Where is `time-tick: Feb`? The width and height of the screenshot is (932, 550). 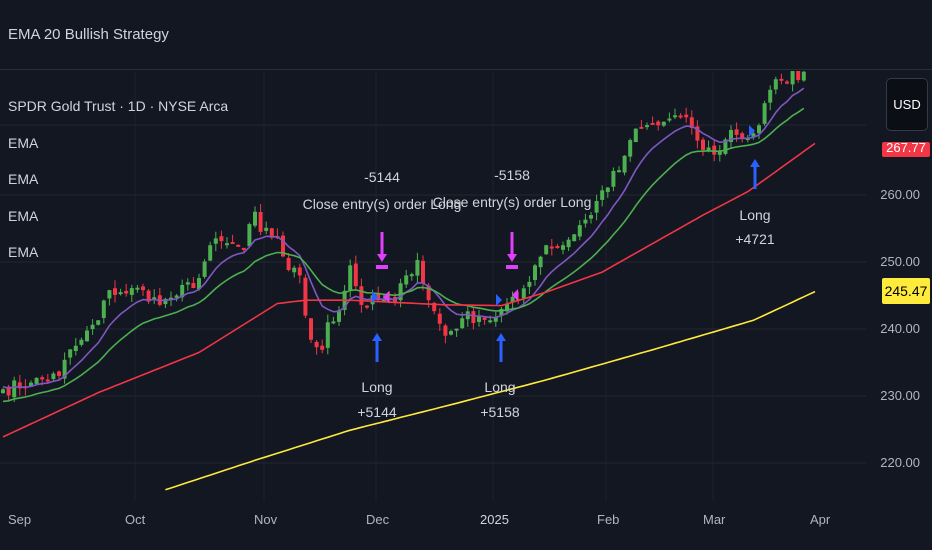 time-tick: Feb is located at coordinates (608, 519).